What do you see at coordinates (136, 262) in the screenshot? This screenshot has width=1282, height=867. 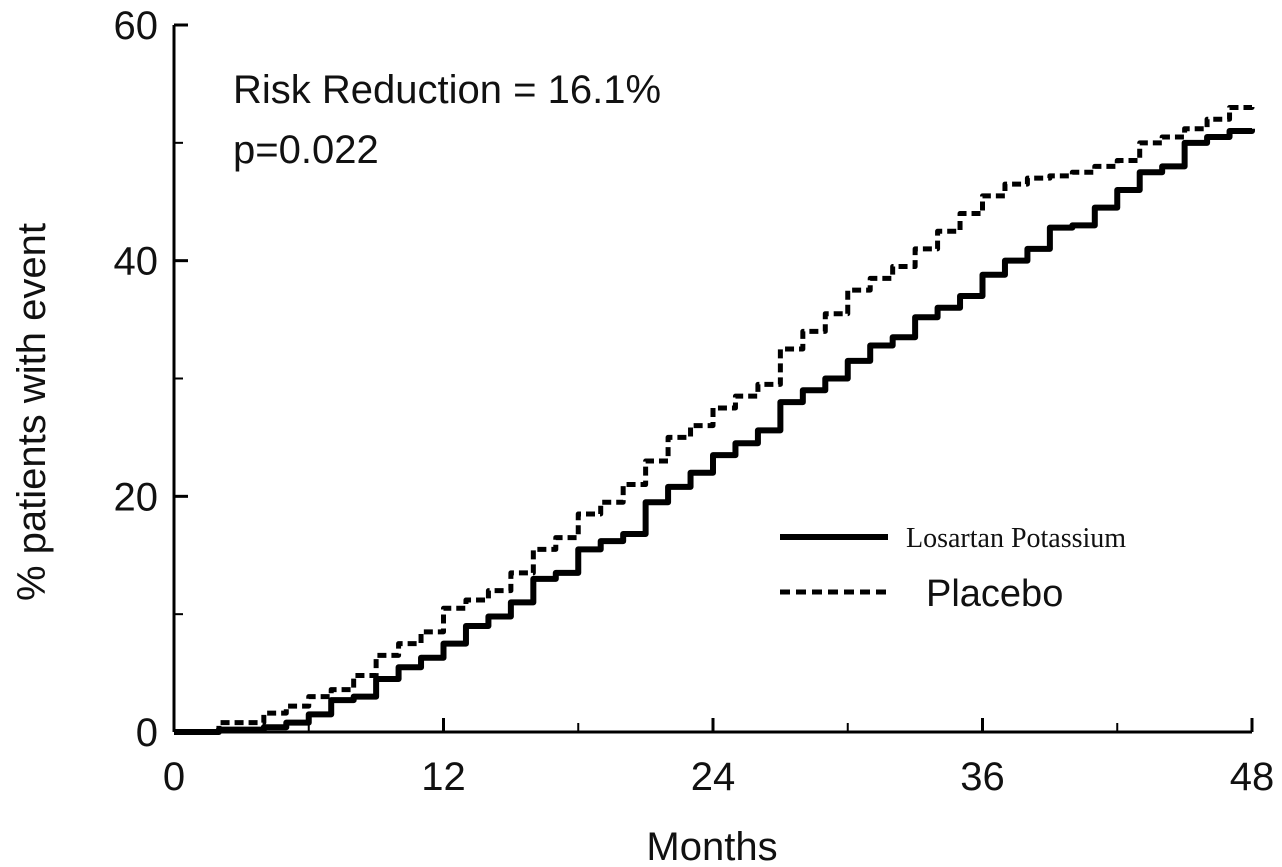 I see `y-tick-label: 40` at bounding box center [136, 262].